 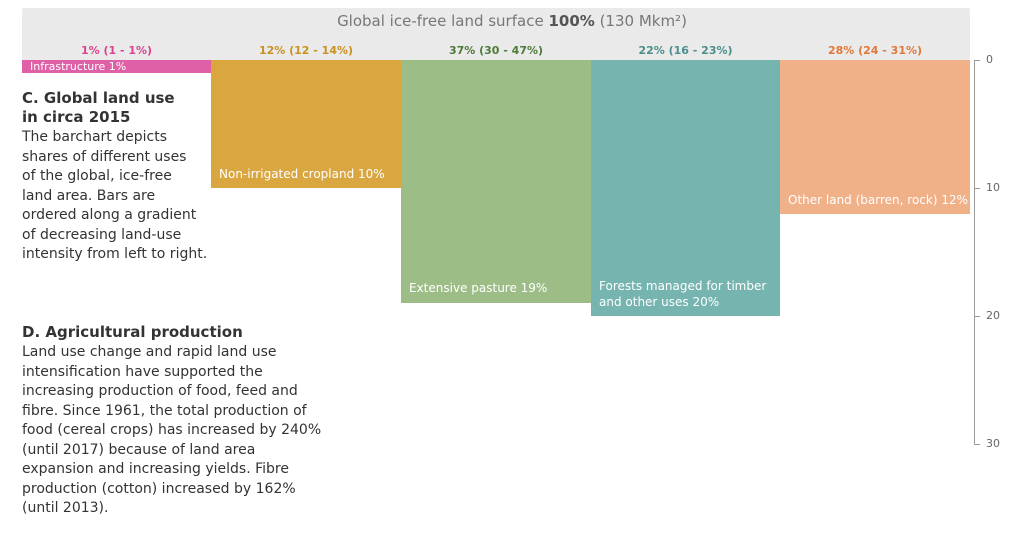 What do you see at coordinates (76, 117) in the screenshot?
I see `panel-c-heading-line2: in circa 2015` at bounding box center [76, 117].